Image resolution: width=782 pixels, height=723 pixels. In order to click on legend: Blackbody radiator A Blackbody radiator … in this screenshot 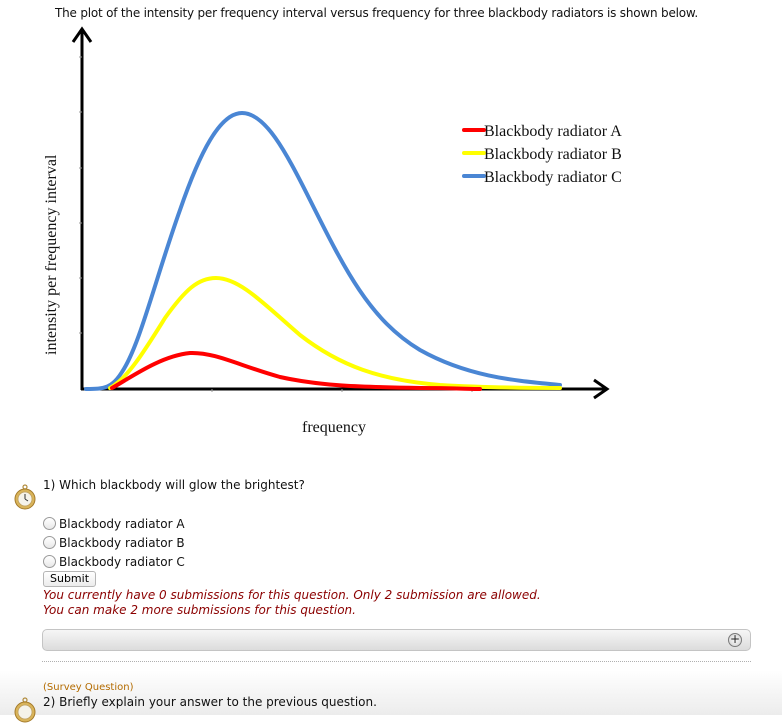, I will do `click(542, 154)`.